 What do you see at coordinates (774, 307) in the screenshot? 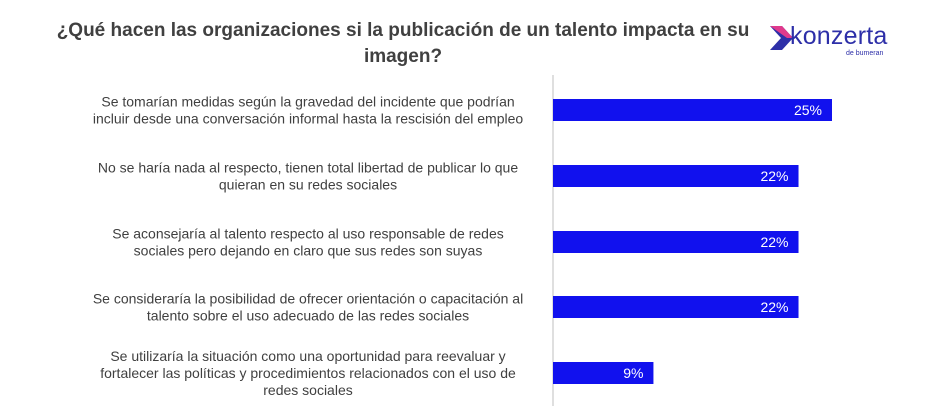
I see `bar-value-label-4: 22%` at bounding box center [774, 307].